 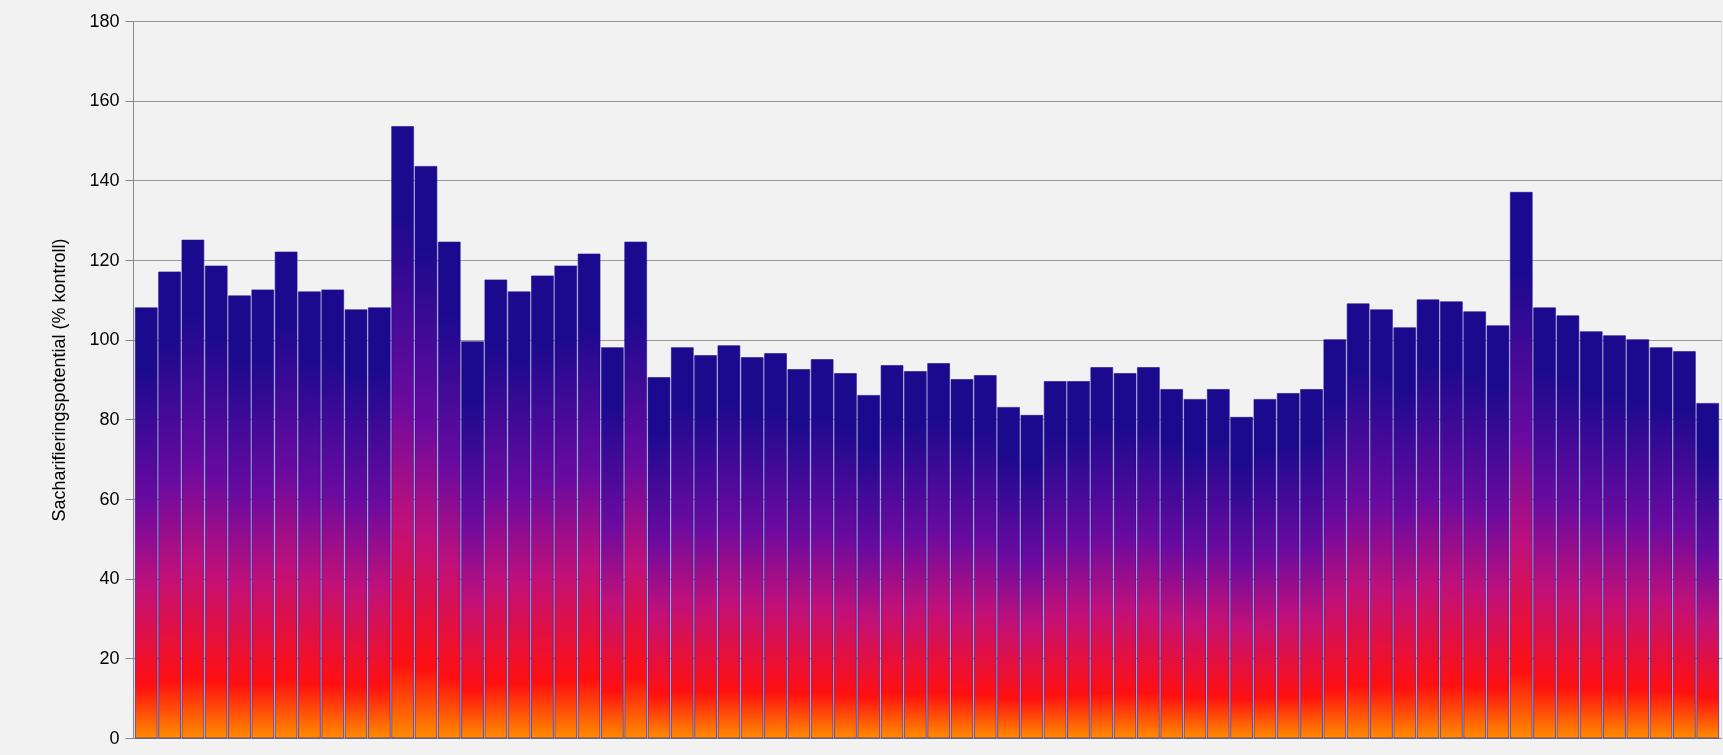 What do you see at coordinates (109, 498) in the screenshot?
I see `y-tick-label: 60` at bounding box center [109, 498].